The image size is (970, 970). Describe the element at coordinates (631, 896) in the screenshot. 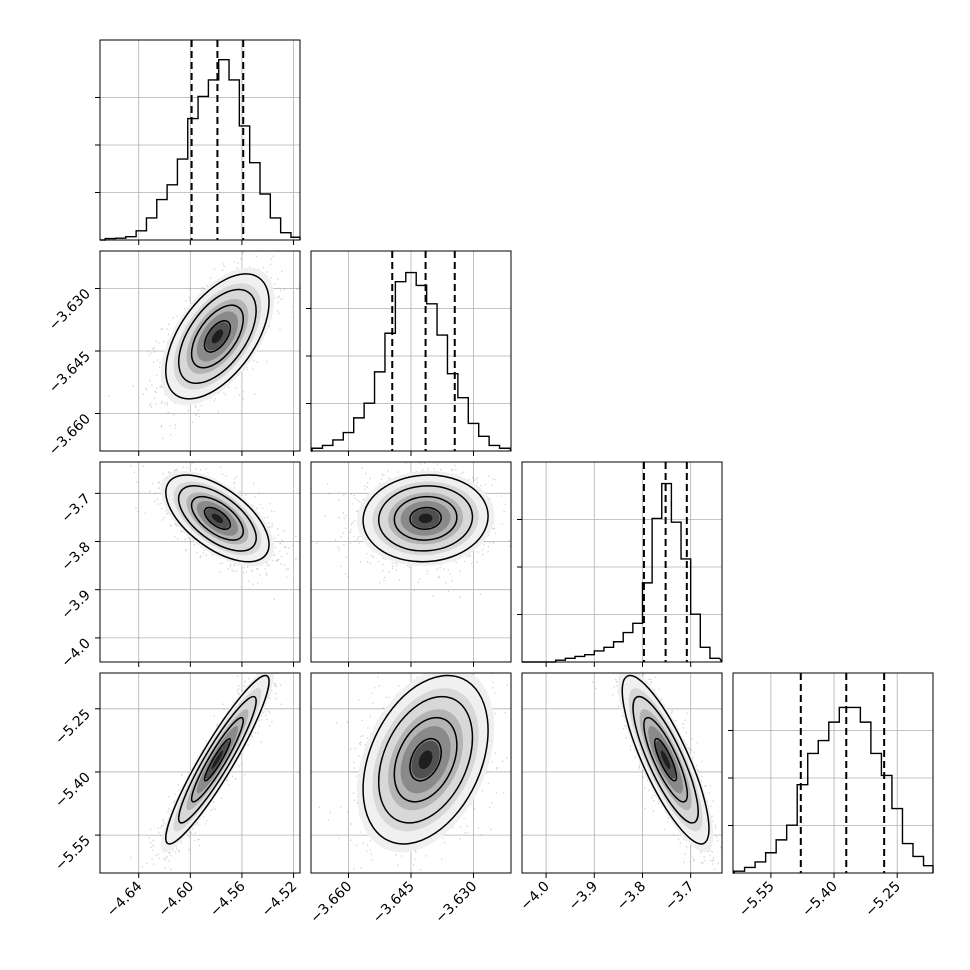

I see `x-tick-label: −3.8` at that location.